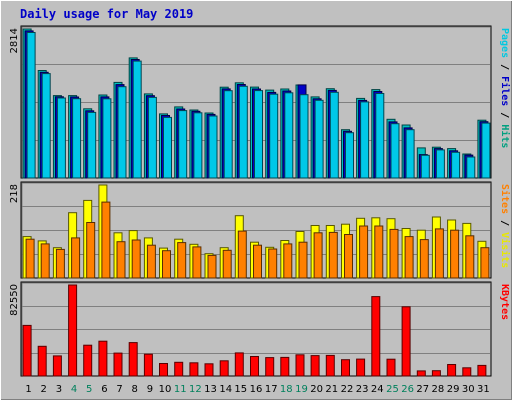  Describe the element at coordinates (505, 136) in the screenshot. I see `hits-side-label-part: Hits` at that location.